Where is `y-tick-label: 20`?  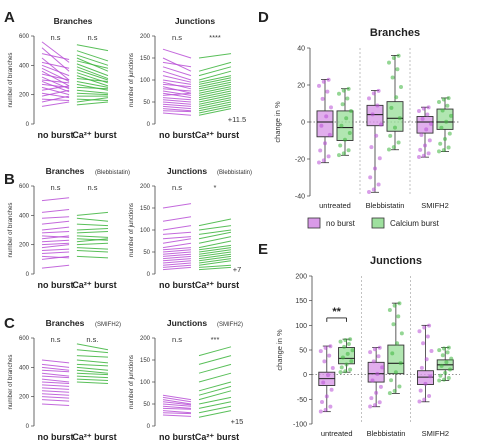 y-tick-label: 20 is located at coordinates (301, 86).